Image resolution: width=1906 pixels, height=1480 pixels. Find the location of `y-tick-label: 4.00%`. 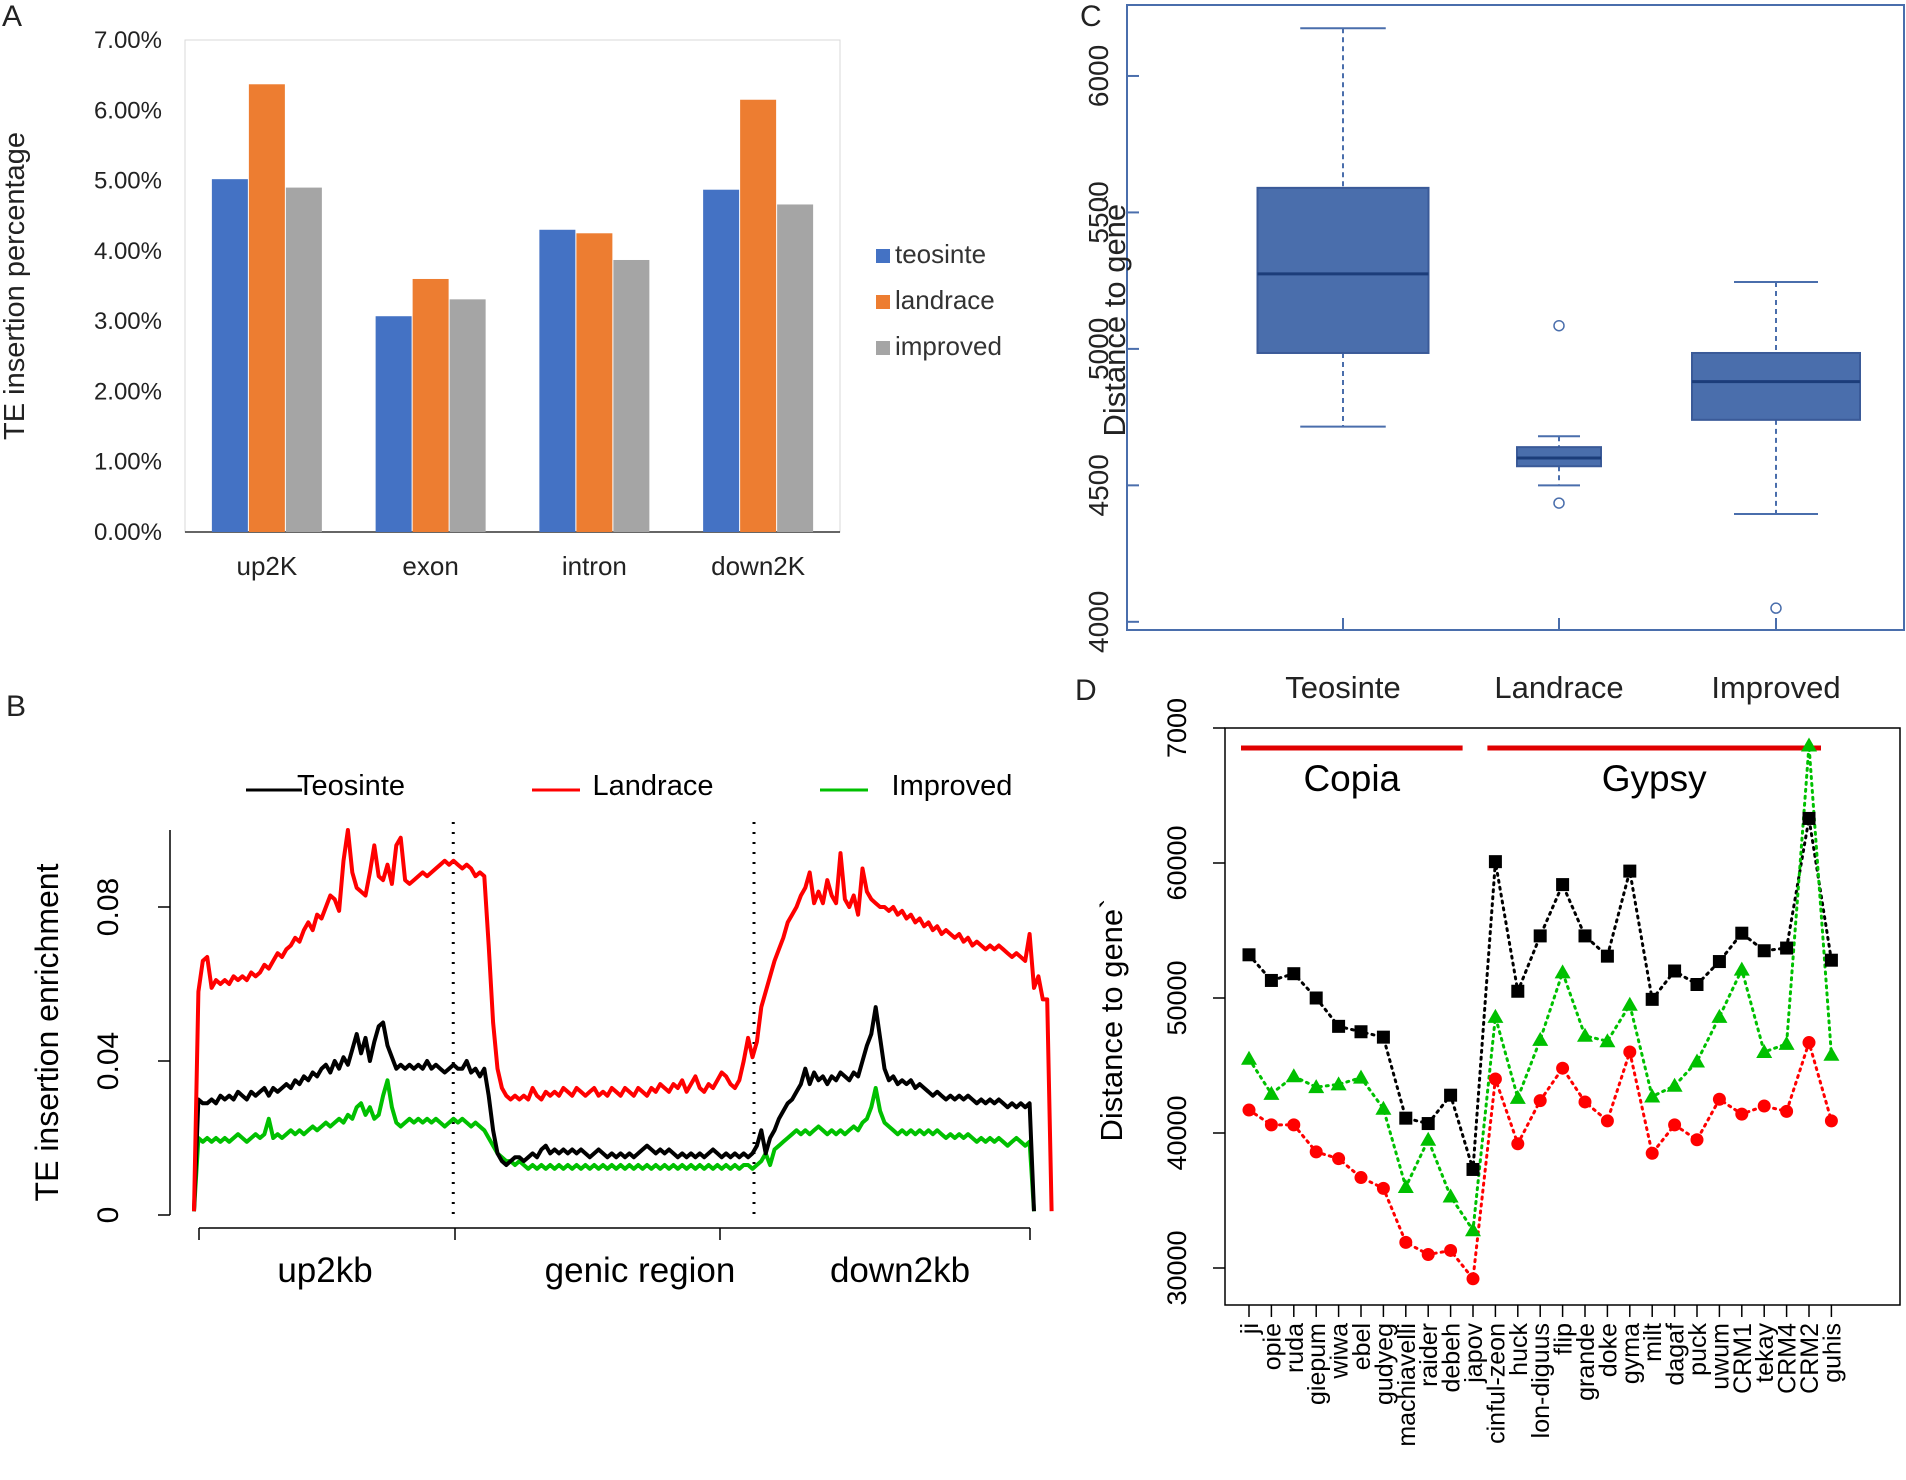

y-tick-label: 4.00% is located at coordinates (128, 251).